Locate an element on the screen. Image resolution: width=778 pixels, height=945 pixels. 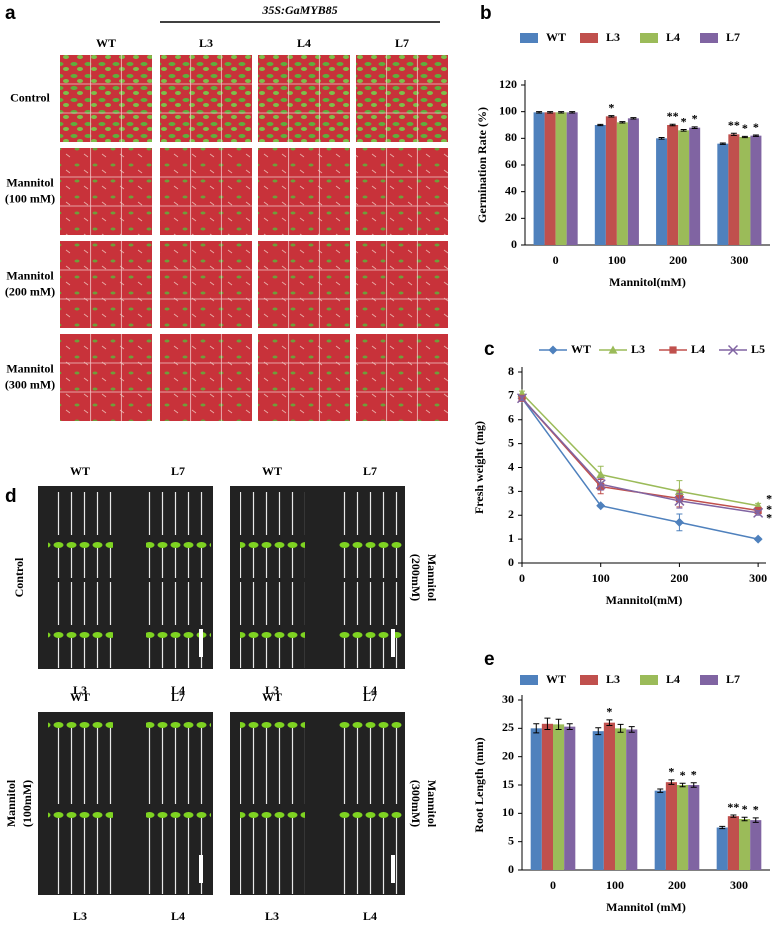
significance: ** is located at coordinates (733, 807).